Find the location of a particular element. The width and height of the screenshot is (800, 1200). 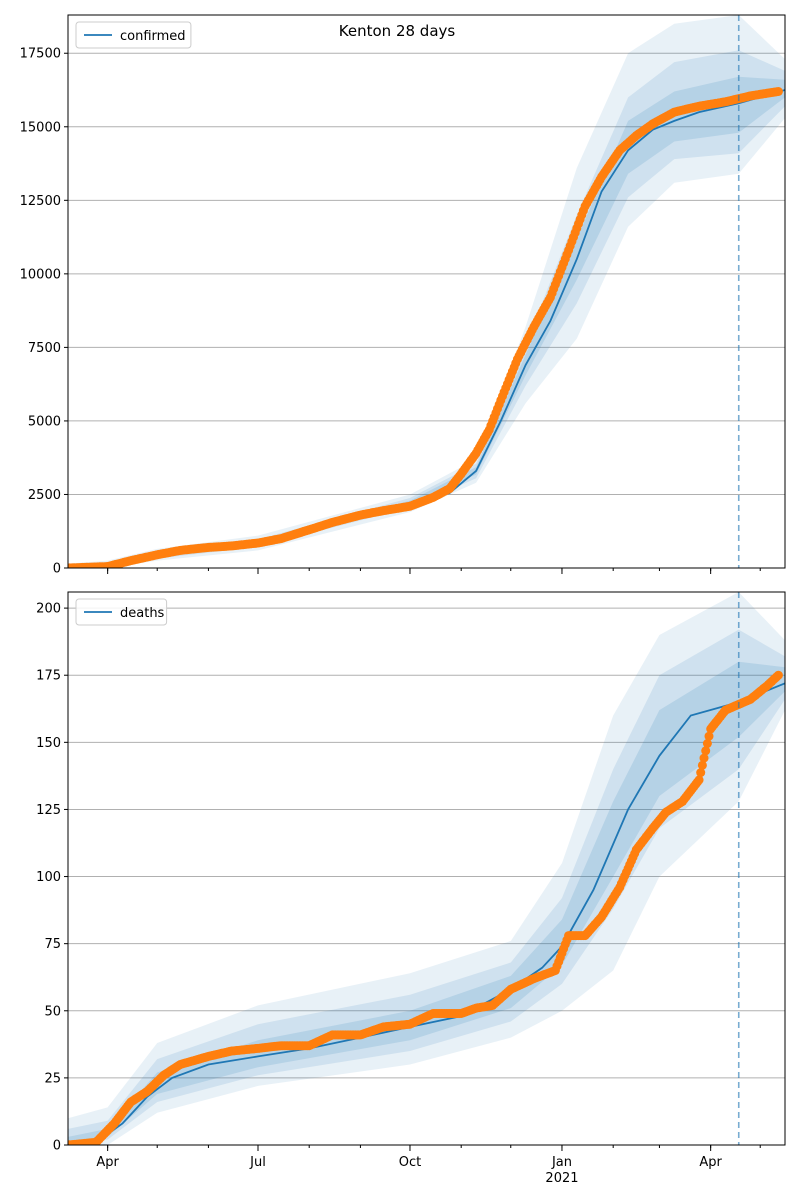

figure-title: Kenton 28 days is located at coordinates (397, 31).